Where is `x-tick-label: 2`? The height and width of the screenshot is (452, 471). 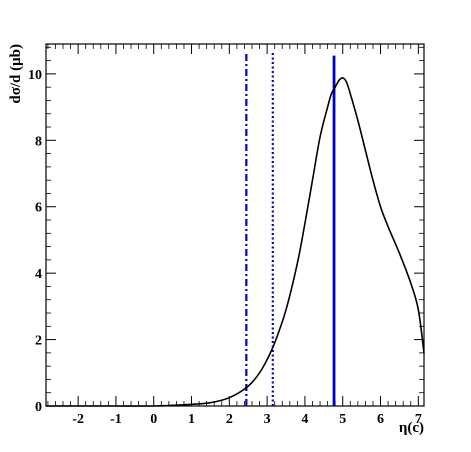 x-tick-label: 2 is located at coordinates (229, 419).